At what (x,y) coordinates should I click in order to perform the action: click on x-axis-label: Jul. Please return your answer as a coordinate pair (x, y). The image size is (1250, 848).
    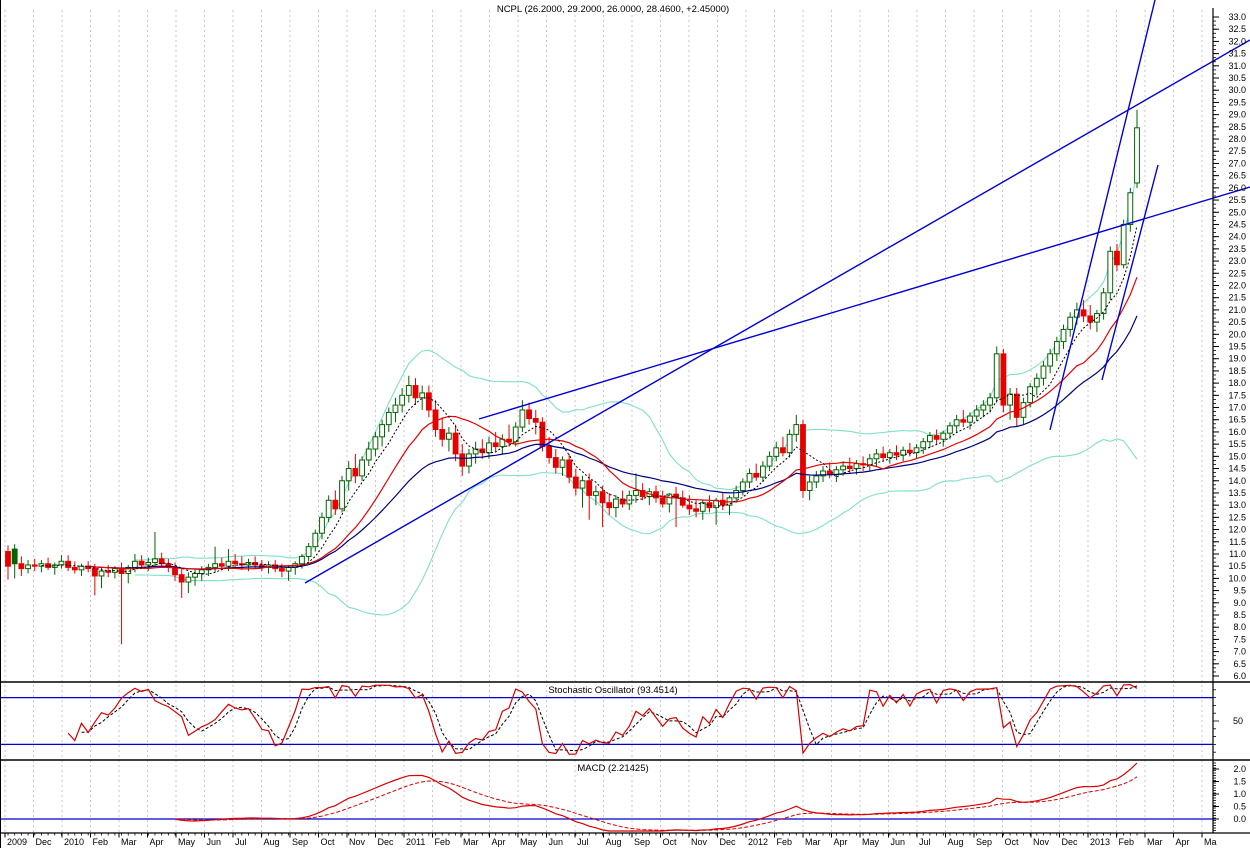
    Looking at the image, I should click on (241, 842).